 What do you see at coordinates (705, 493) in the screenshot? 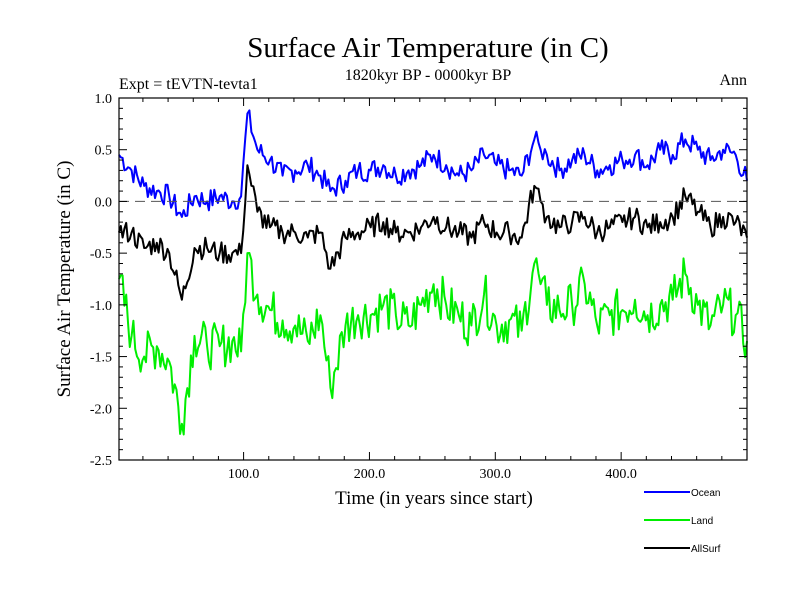
I see `legend-label-ocean: Ocean` at bounding box center [705, 493].